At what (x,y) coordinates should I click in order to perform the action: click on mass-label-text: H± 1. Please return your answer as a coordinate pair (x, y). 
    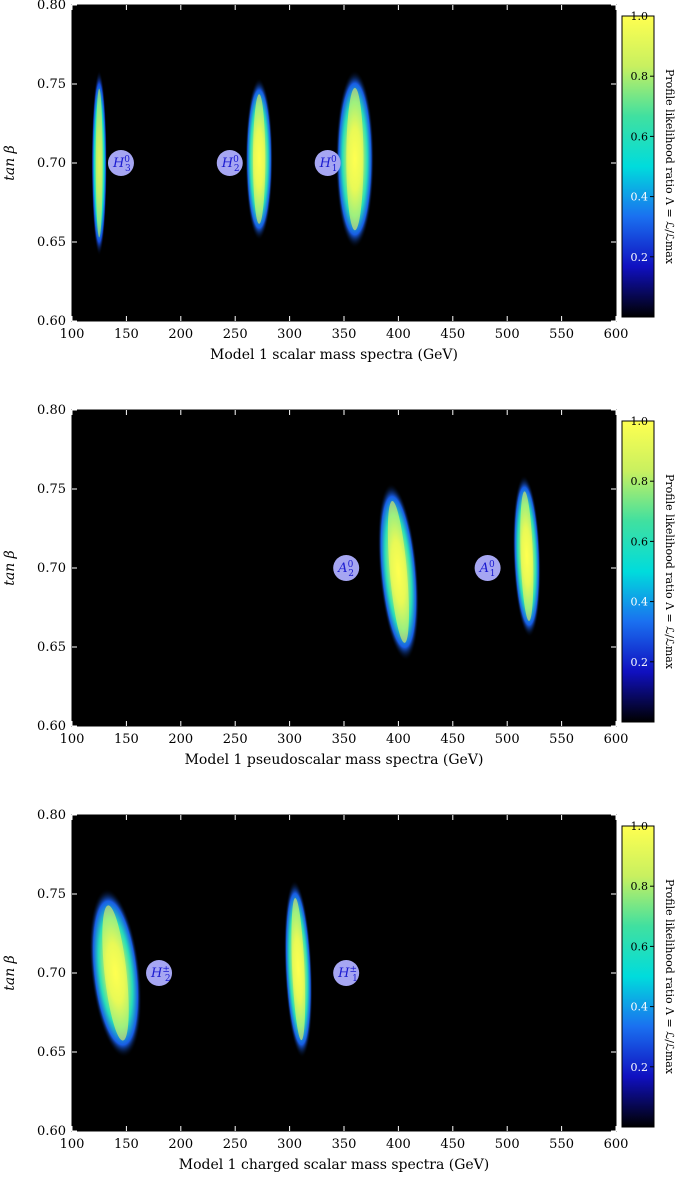
    Looking at the image, I should click on (347, 974).